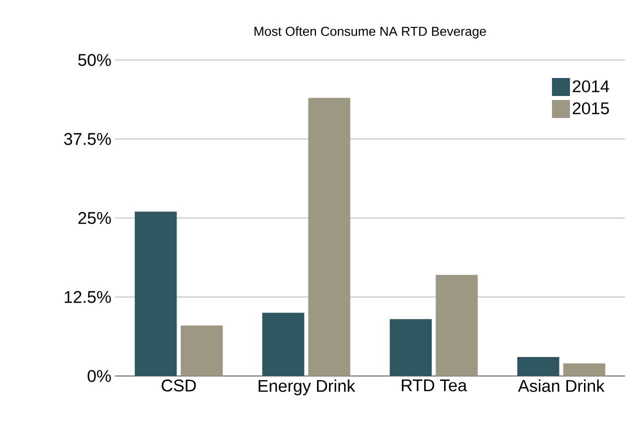  Describe the element at coordinates (590, 108) in the screenshot. I see `legend-label: 2015` at that location.